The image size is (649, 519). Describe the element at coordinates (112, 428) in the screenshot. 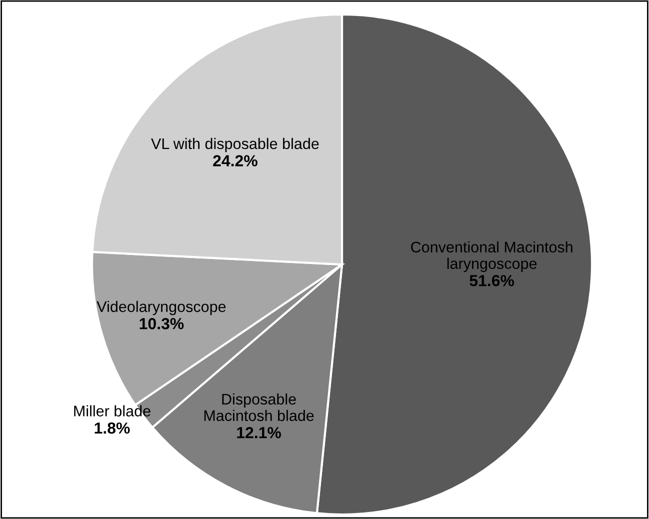

I see `data-label: 1.8%` at that location.